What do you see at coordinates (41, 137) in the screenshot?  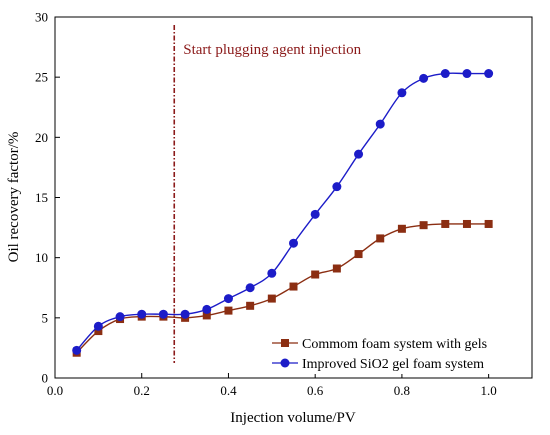 I see `y-tick-label-4: 20` at bounding box center [41, 137].